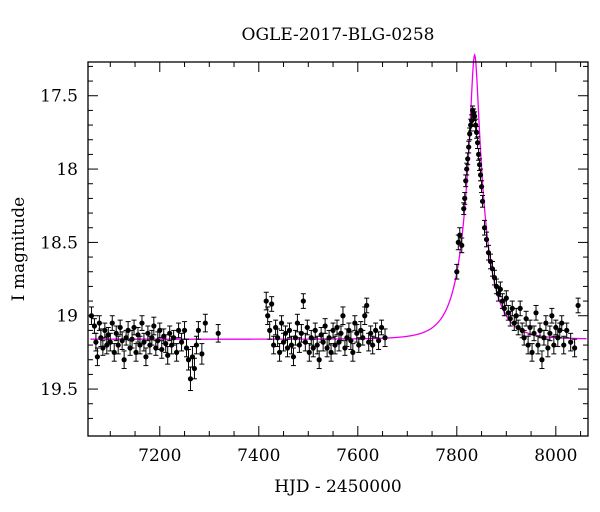  What do you see at coordinates (59, 97) in the screenshot?
I see `y-tick-label: 17.5` at bounding box center [59, 97].